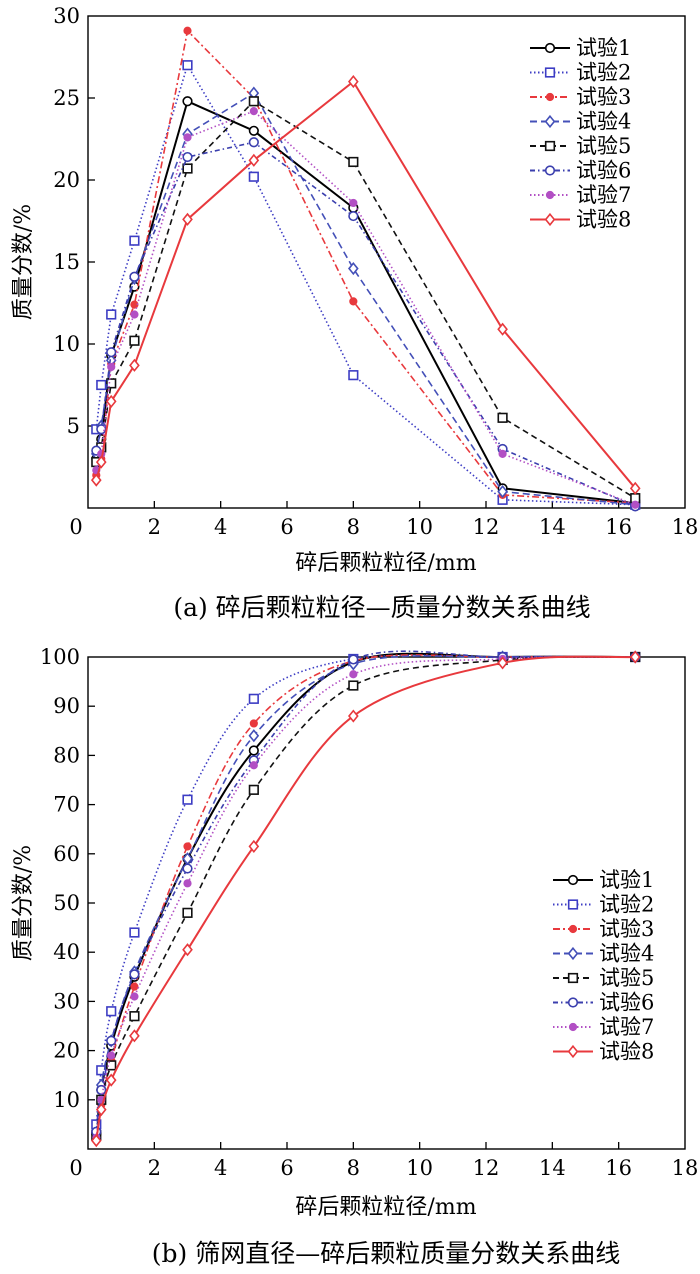  Describe the element at coordinates (66, 262) in the screenshot. I see `chart-a-y-tick-label: 15` at that location.